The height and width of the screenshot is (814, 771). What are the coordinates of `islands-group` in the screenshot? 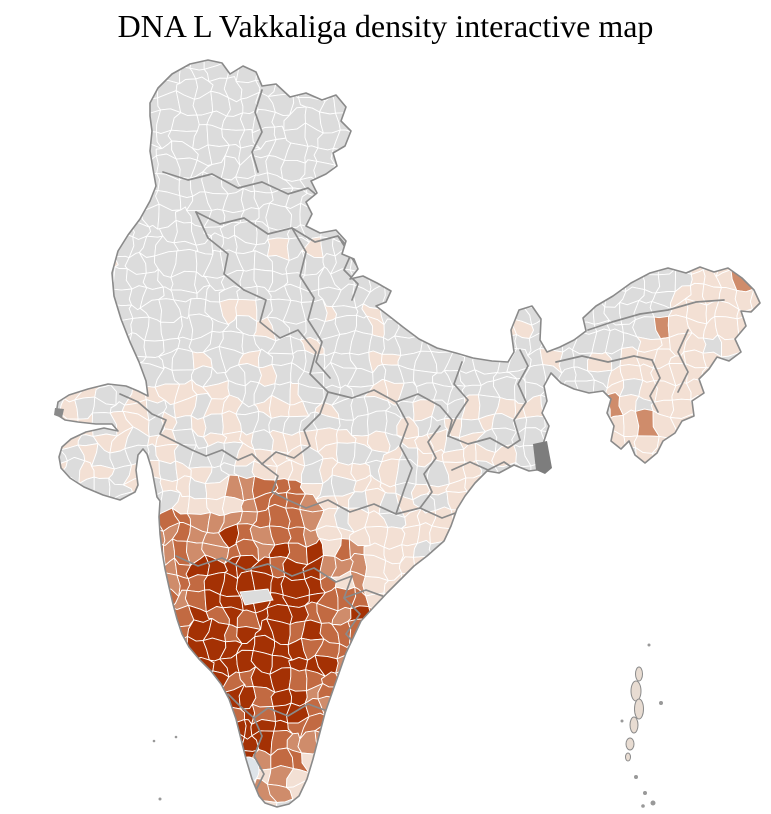 It's located at (407, 725).